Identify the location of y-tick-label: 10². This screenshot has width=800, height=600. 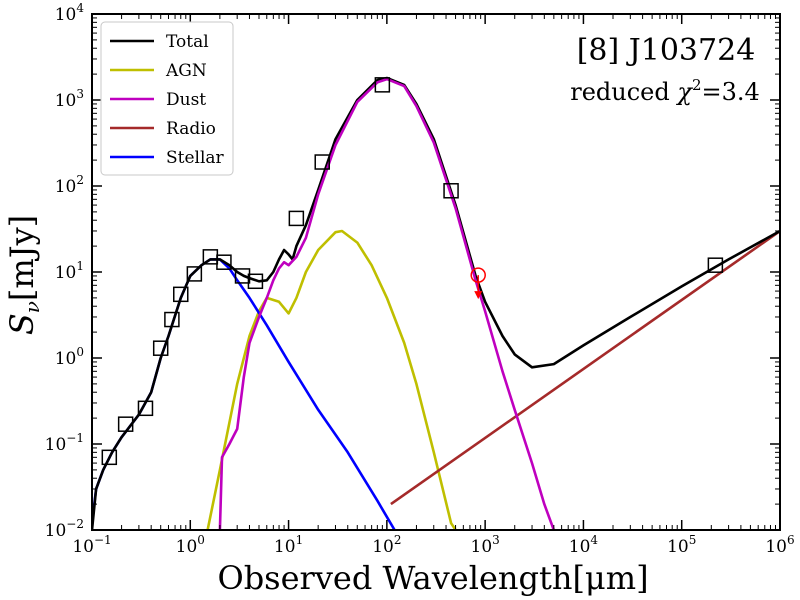
(69, 185).